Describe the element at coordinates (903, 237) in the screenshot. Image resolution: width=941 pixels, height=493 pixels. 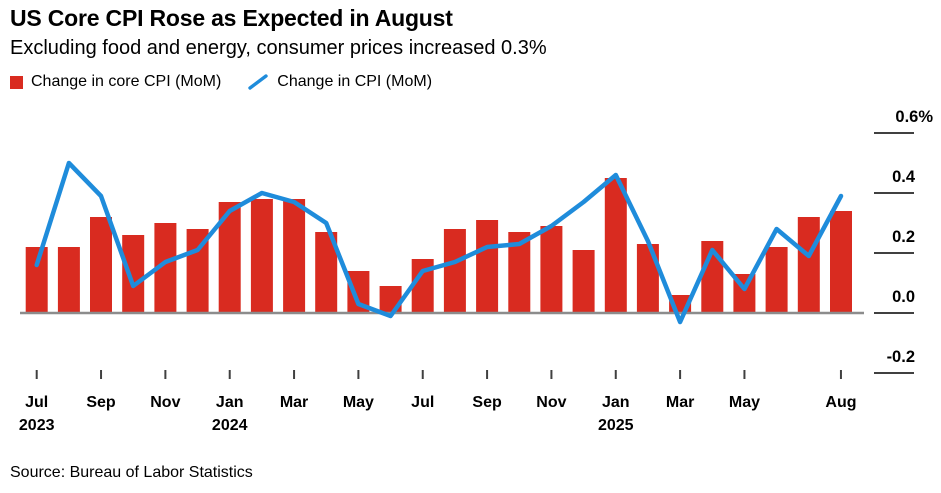
I see `y-tick-label: 0.2` at that location.